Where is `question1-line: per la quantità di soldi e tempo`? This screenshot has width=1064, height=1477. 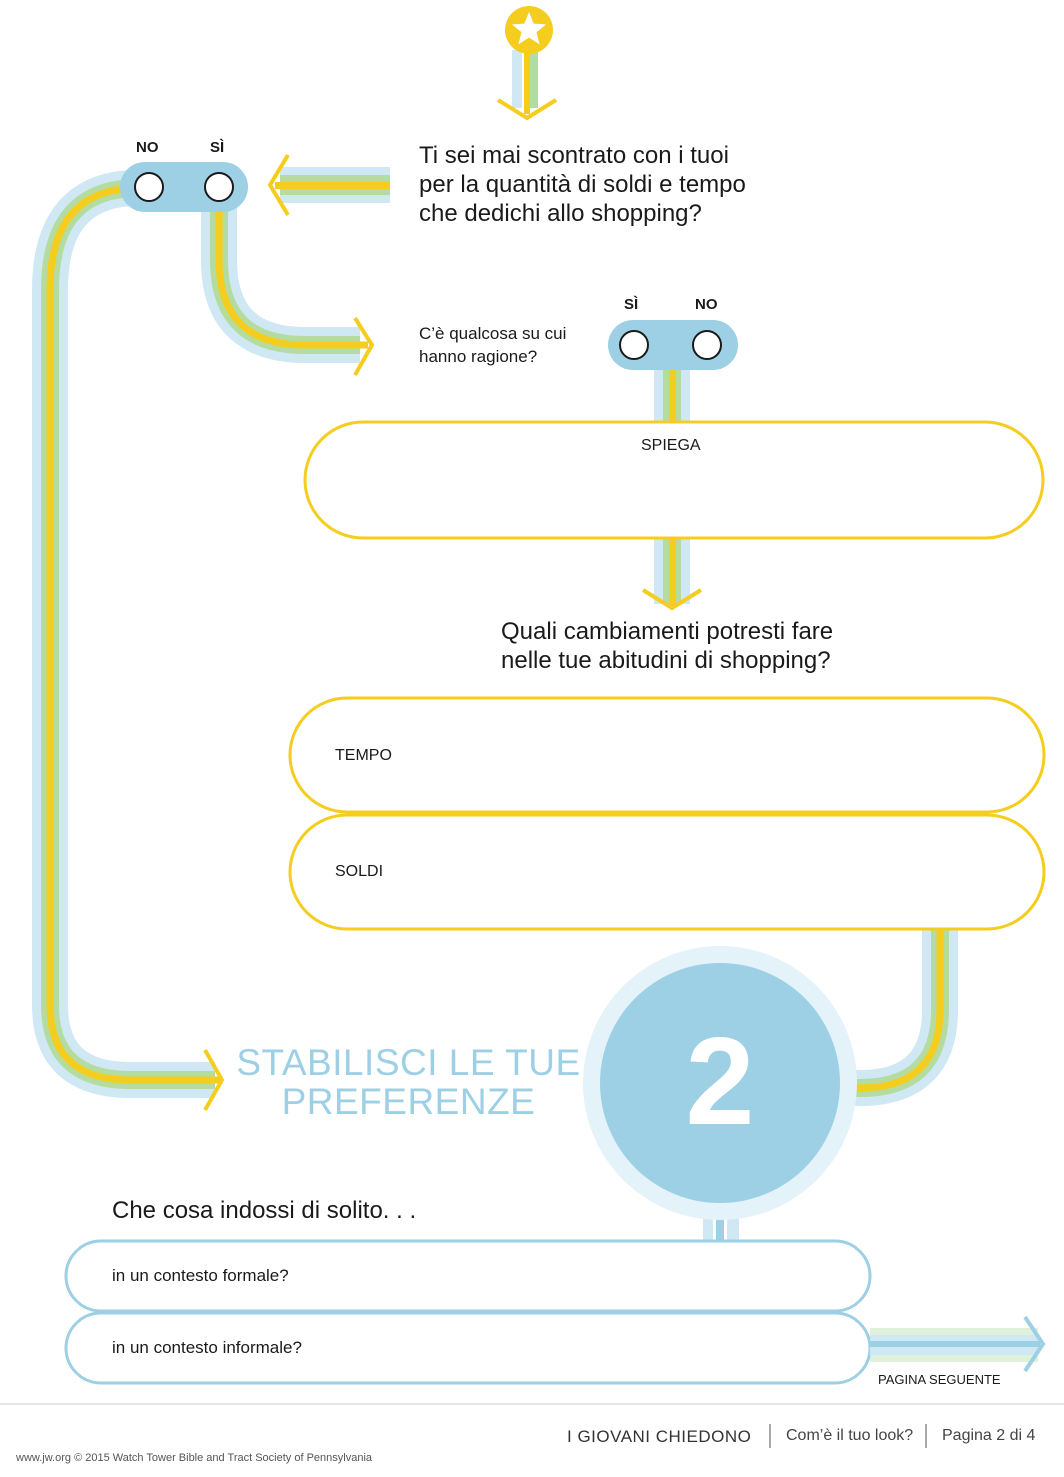
question1-line: per la quantità di soldi e tempo is located at coordinates (582, 184).